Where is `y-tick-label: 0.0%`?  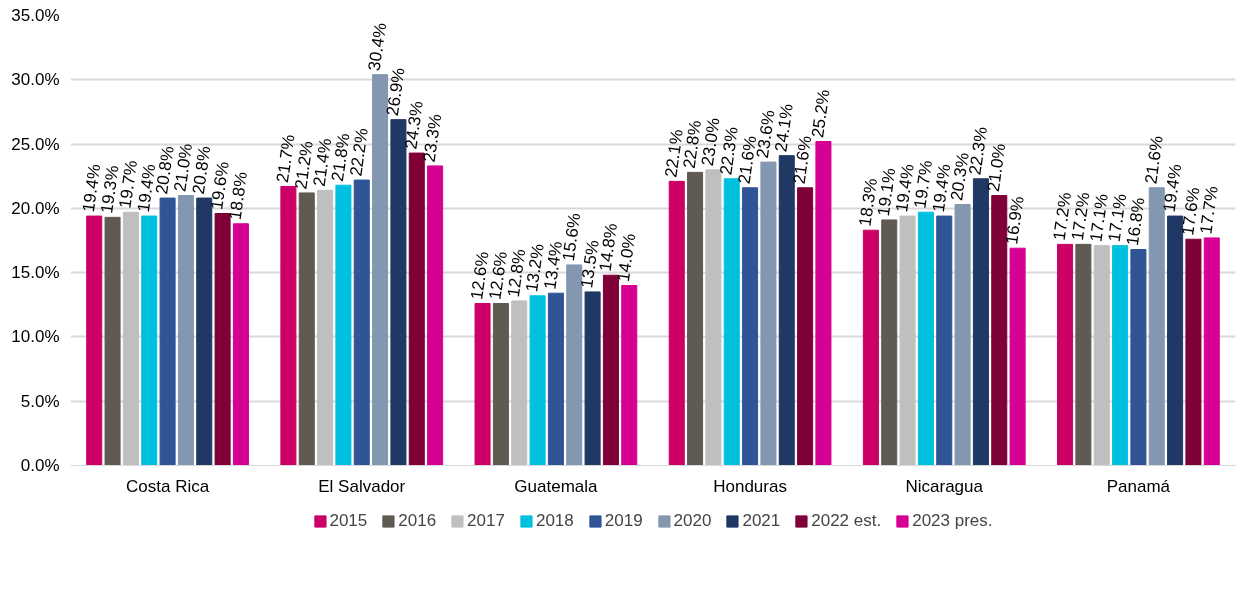 y-tick-label: 0.0% is located at coordinates (40, 465).